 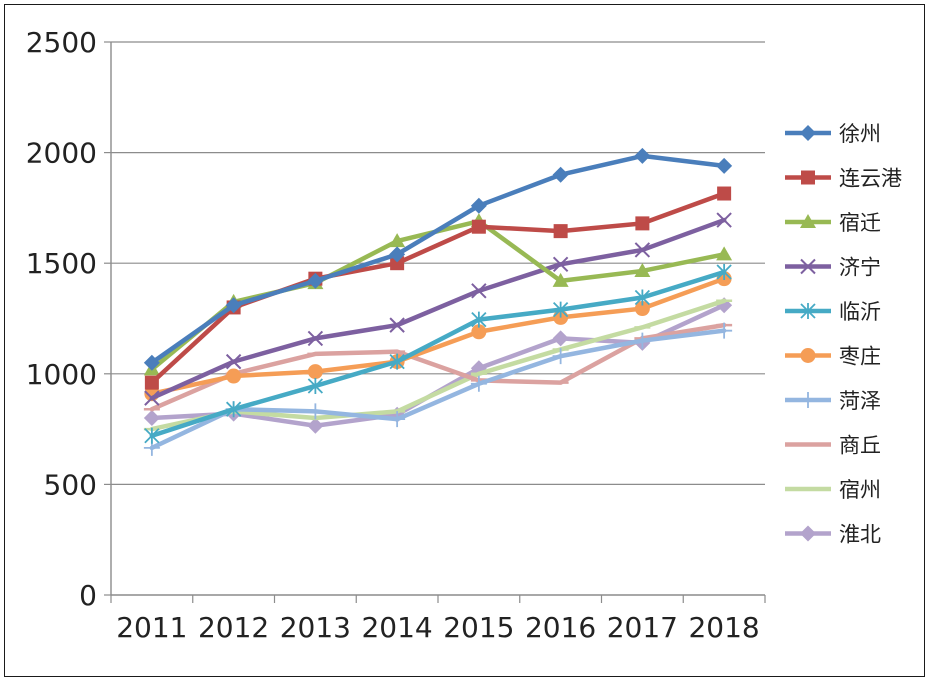 I want to click on data-point-徐州-2018, so click(x=724, y=165).